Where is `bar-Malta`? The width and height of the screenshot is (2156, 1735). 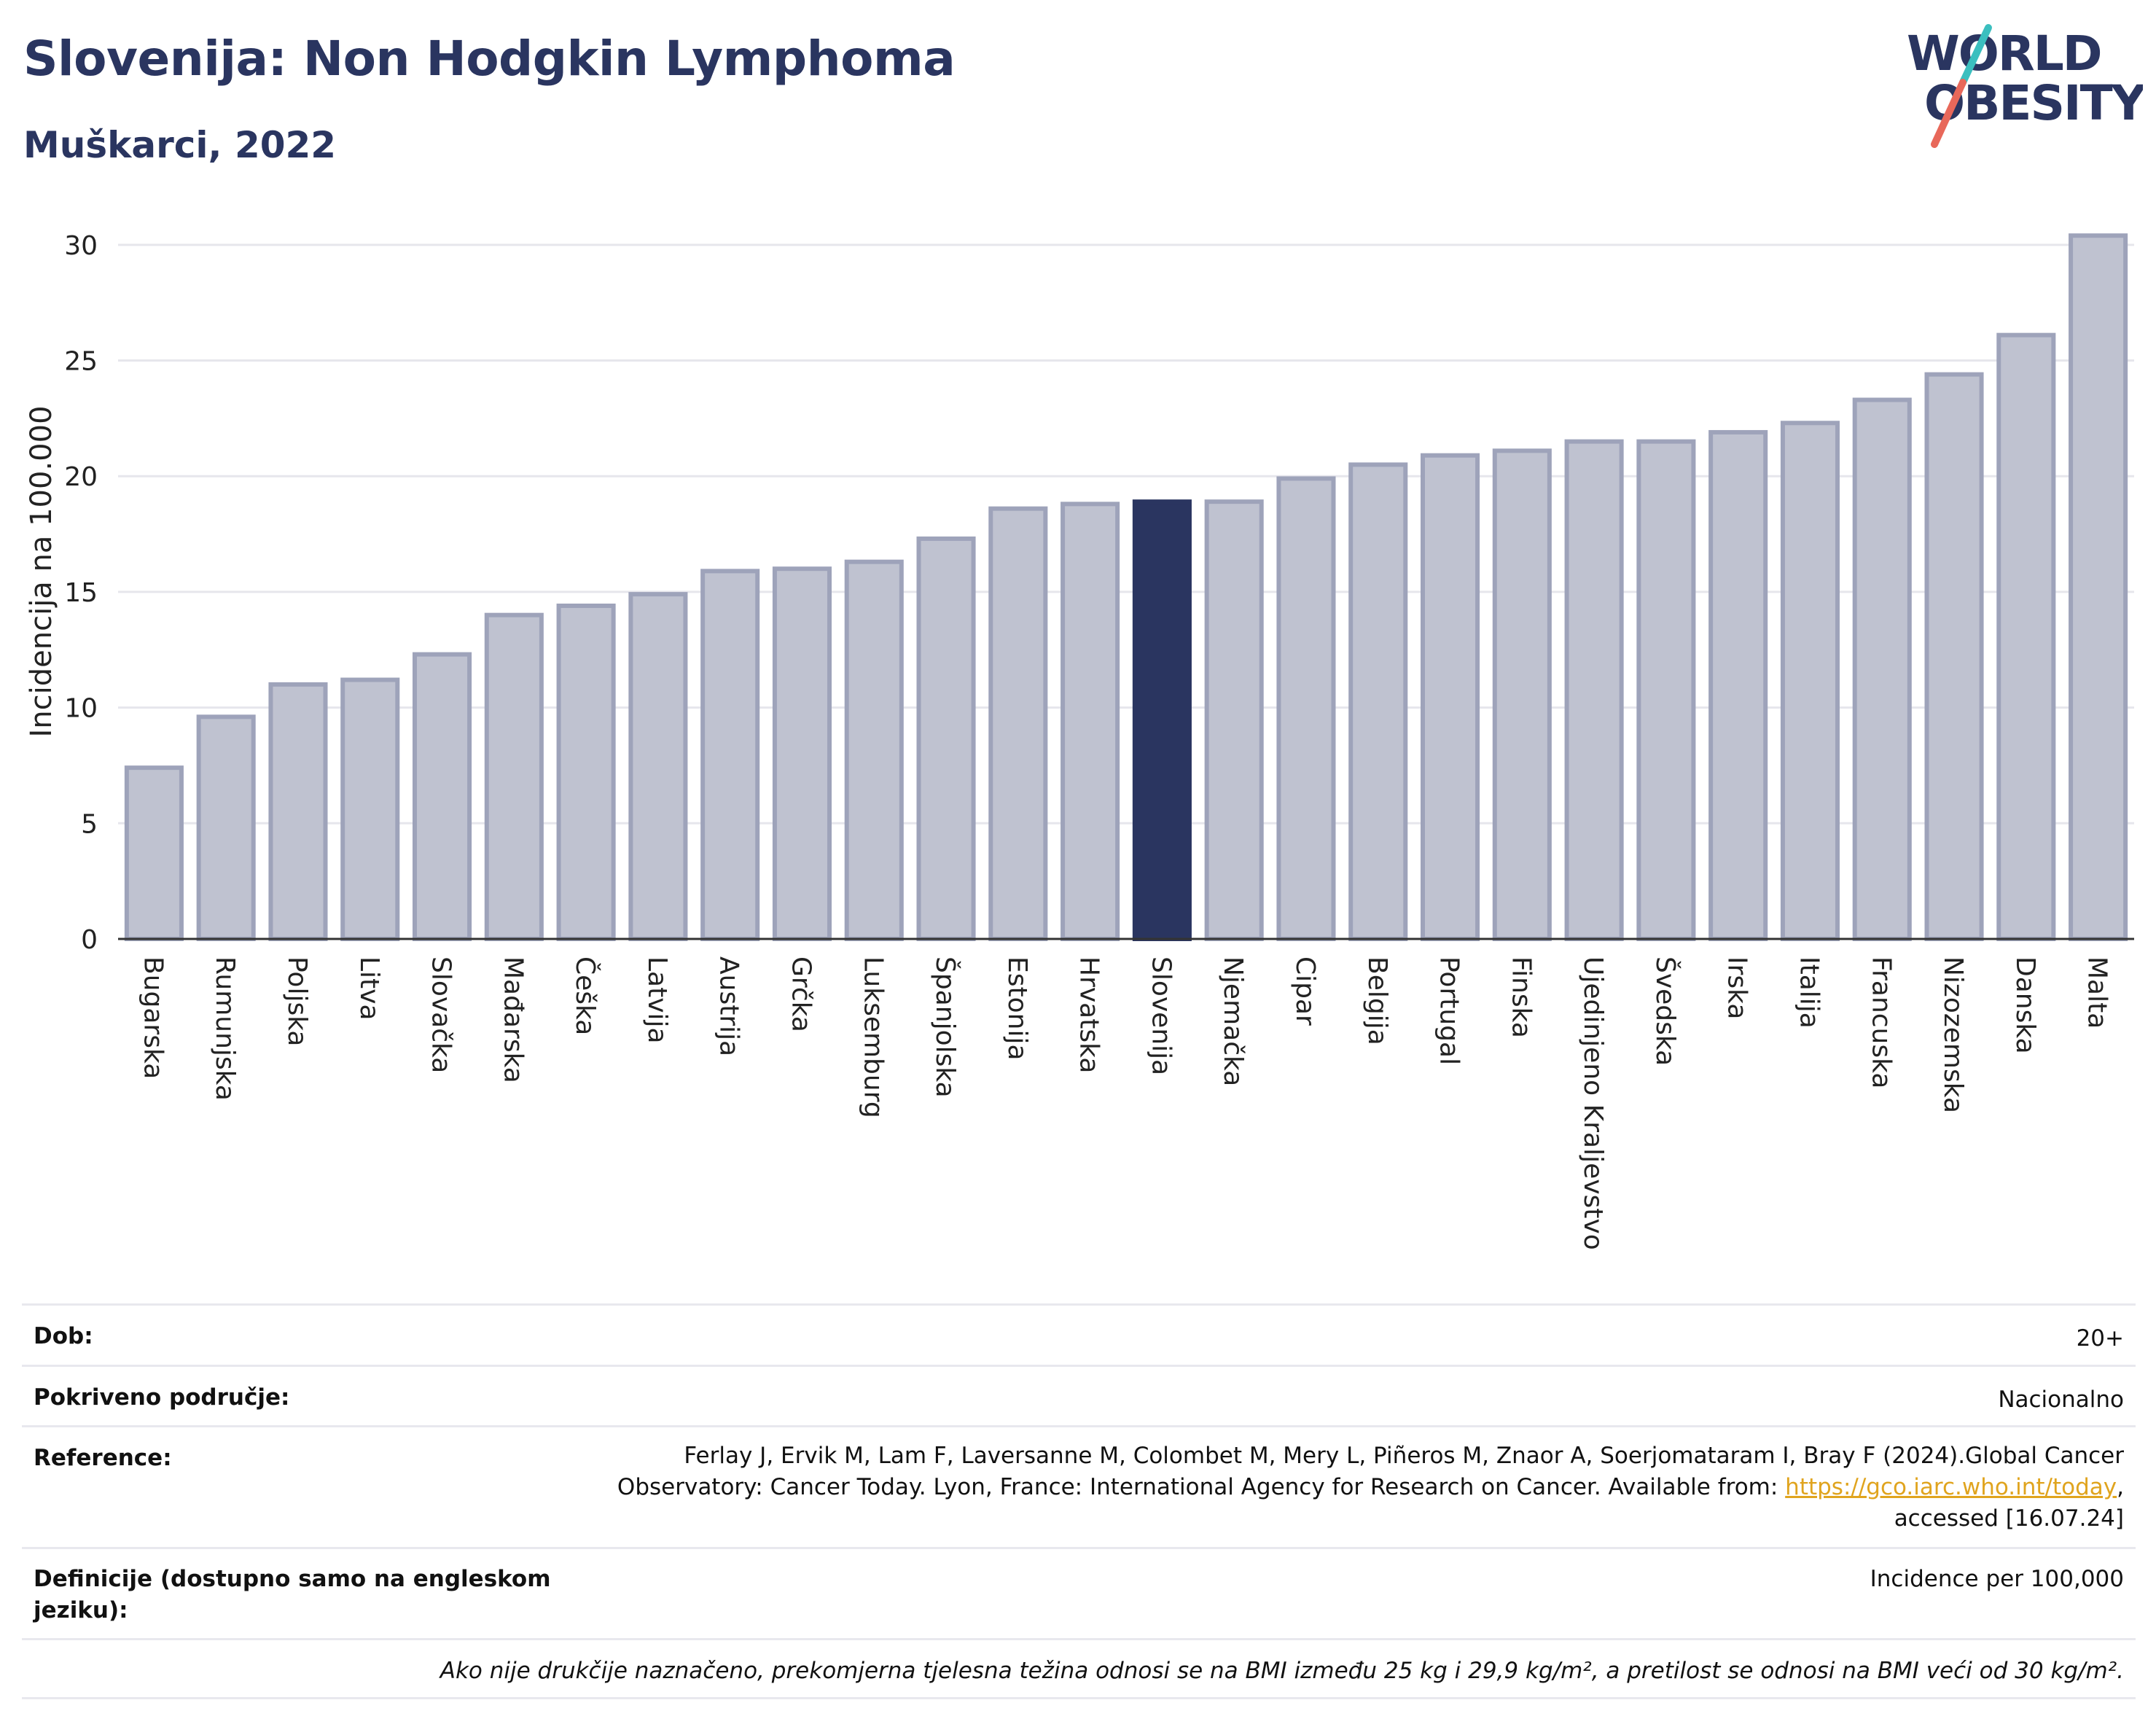
bar-Malta is located at coordinates (2098, 587).